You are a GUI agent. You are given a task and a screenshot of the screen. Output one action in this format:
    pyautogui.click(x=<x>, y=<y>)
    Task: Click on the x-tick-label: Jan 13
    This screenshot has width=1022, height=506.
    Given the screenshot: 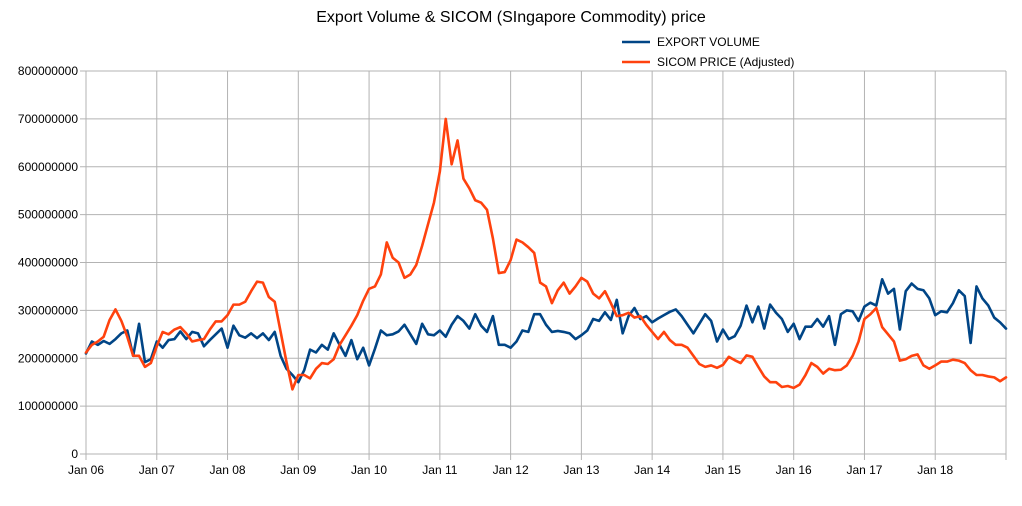 What is the action you would take?
    pyautogui.click(x=581, y=470)
    